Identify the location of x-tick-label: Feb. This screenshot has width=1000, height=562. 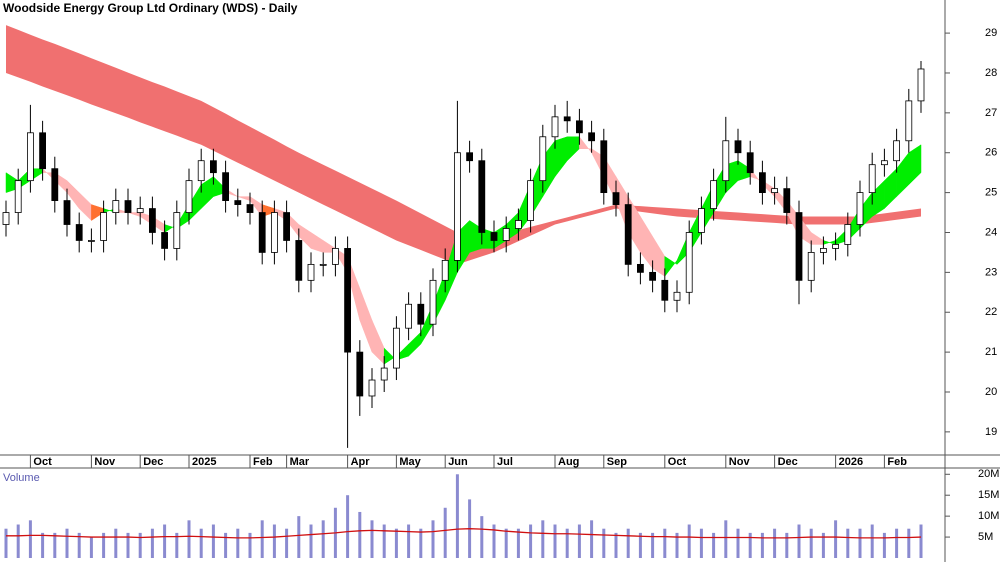
(897, 462).